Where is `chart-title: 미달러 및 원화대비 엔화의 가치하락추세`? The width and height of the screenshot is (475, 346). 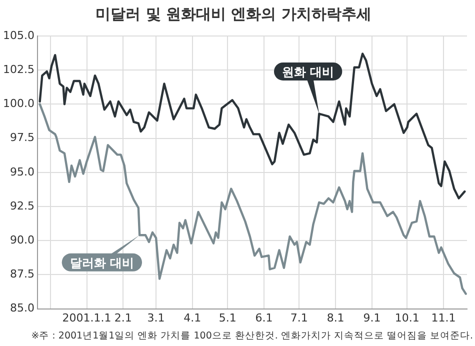 chart-title: 미달러 및 원화대비 엔화의 가치하락추세 is located at coordinates (234, 13).